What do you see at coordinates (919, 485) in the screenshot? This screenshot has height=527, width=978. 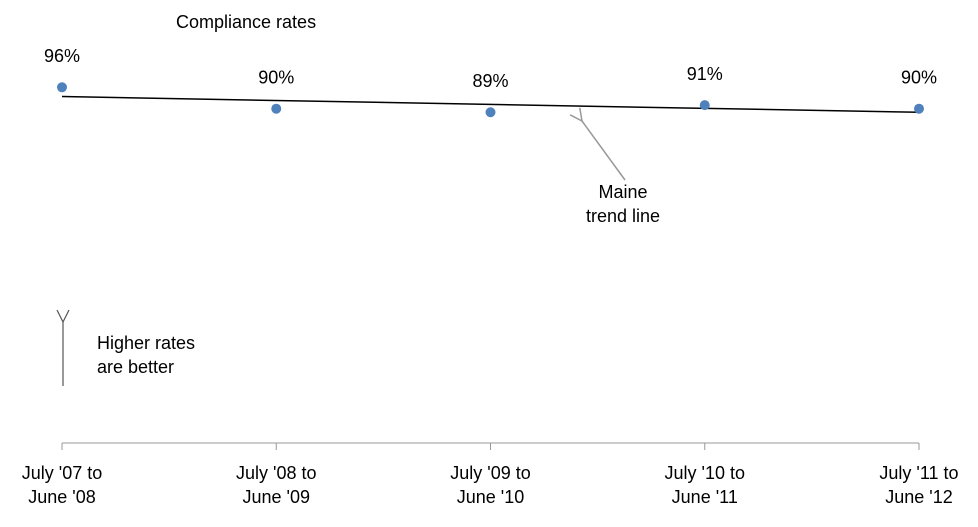 I see `x-tick-label: July '11 to June '12` at bounding box center [919, 485].